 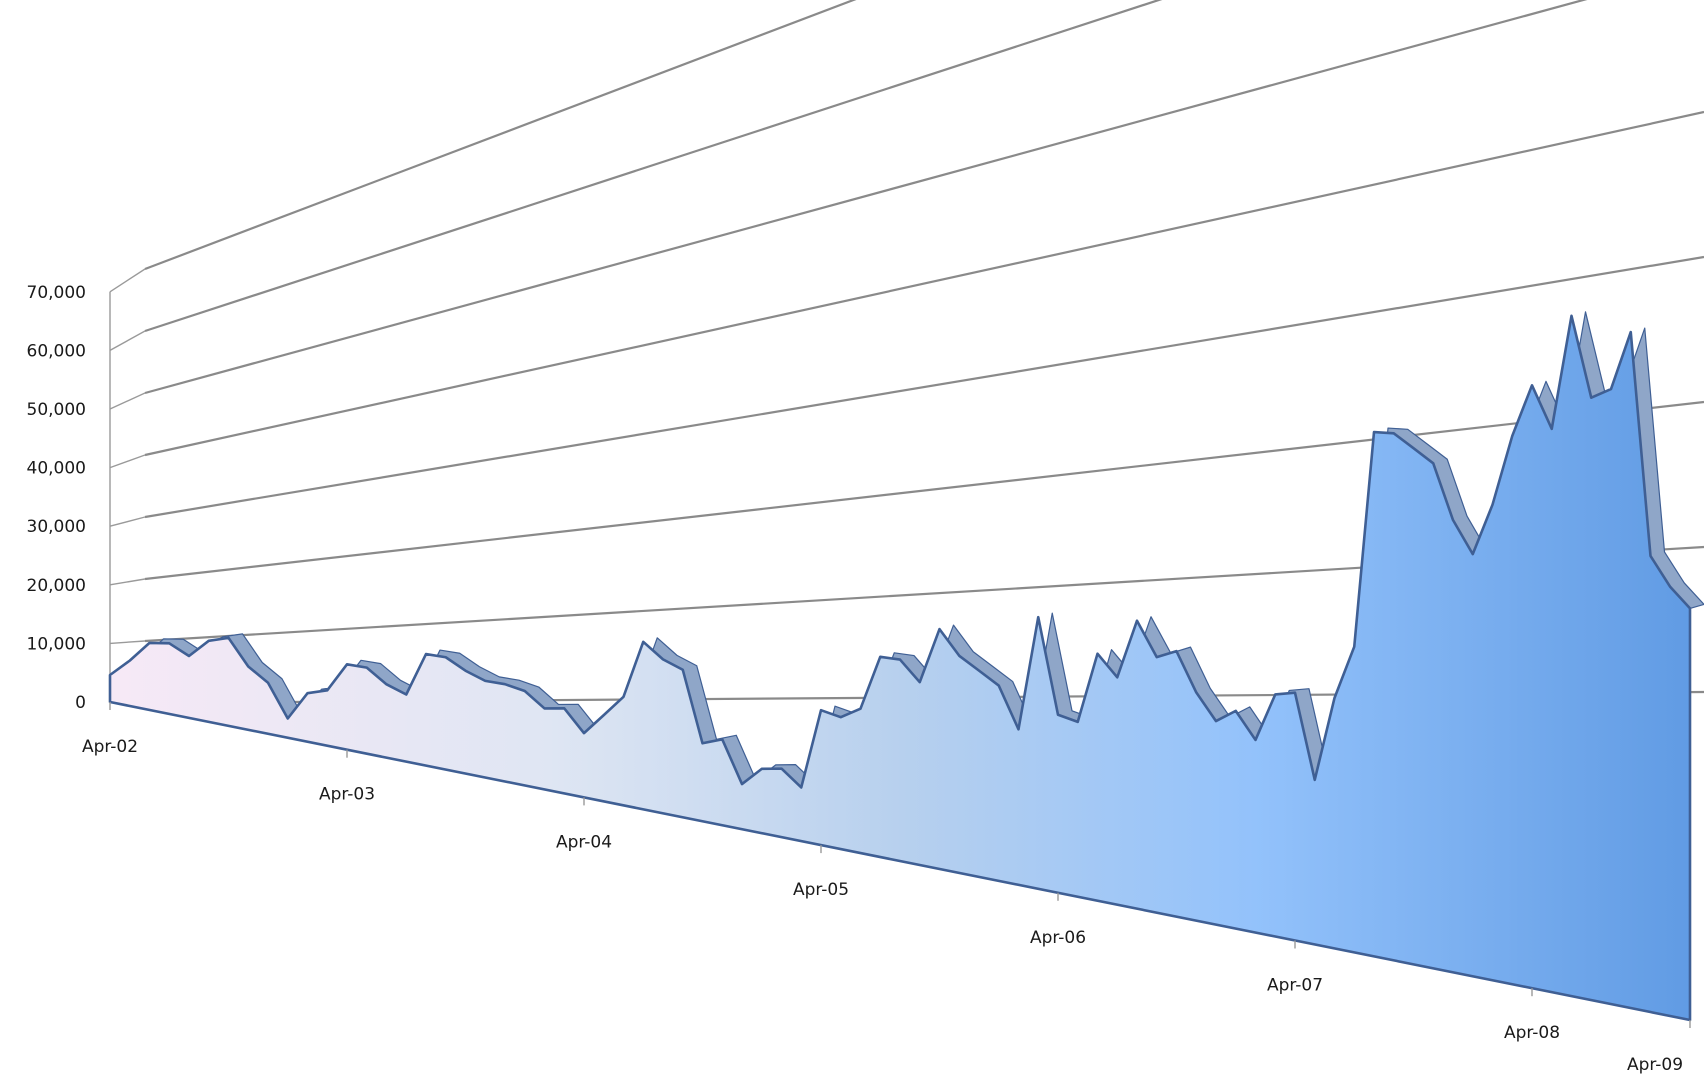 What do you see at coordinates (80, 703) in the screenshot?
I see `y-tick-label: 0` at bounding box center [80, 703].